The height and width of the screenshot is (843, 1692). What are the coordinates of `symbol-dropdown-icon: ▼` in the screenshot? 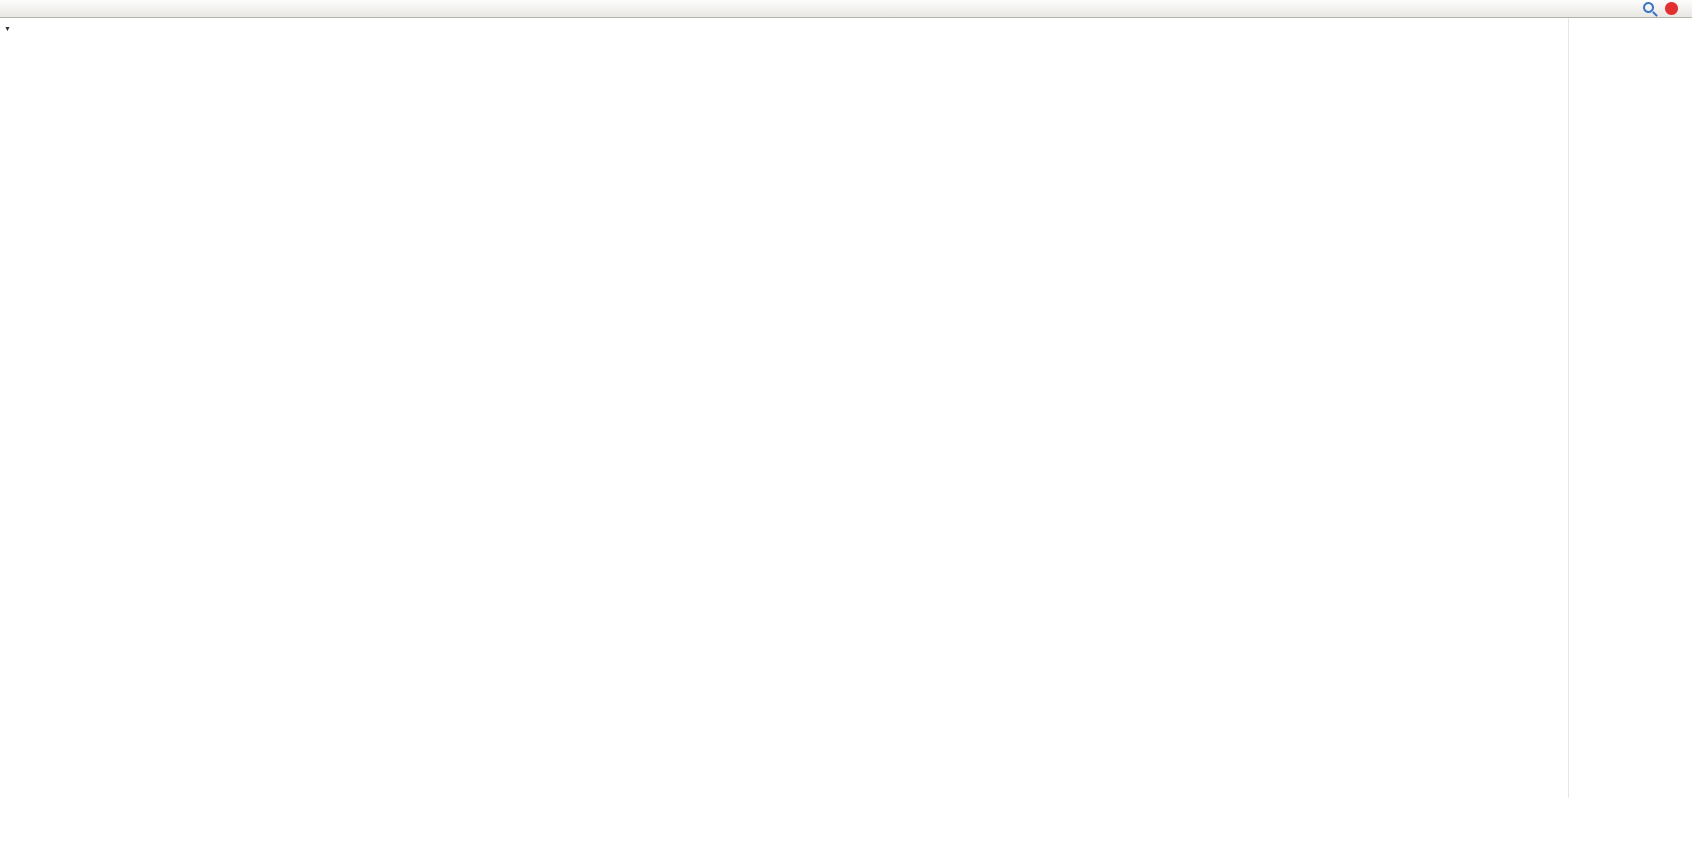 It's located at (7, 29).